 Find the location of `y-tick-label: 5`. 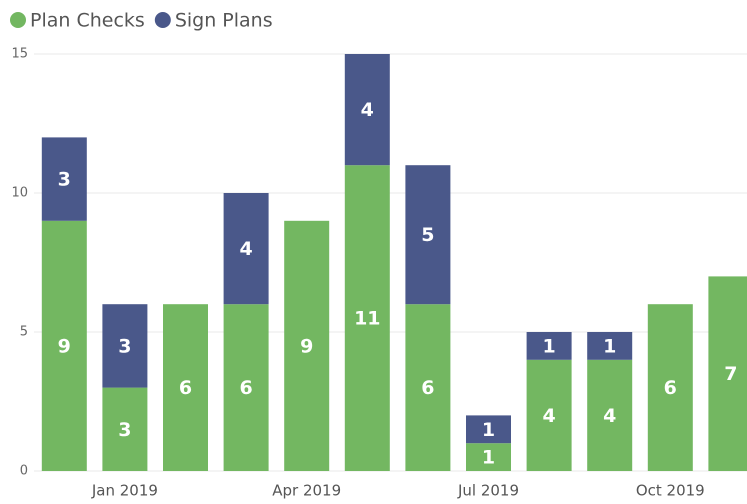

y-tick-label: 5 is located at coordinates (24, 332).